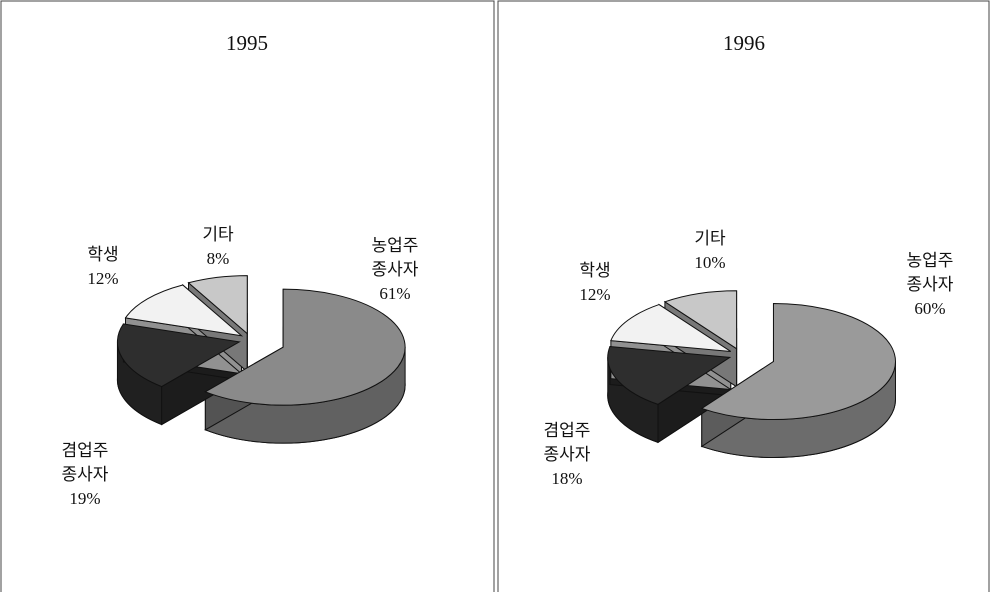  I want to click on slice-value-label: 18%, so click(566, 478).